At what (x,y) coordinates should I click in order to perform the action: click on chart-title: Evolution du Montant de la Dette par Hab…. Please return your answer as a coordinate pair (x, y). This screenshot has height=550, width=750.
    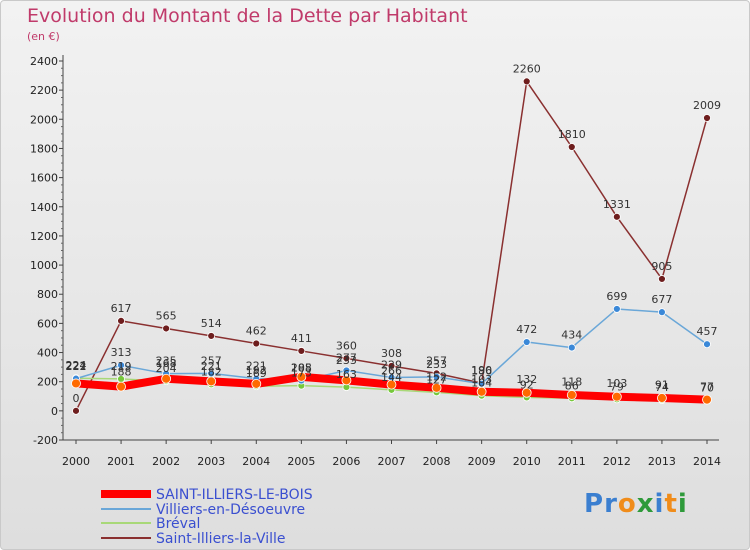
    Looking at the image, I should click on (247, 16).